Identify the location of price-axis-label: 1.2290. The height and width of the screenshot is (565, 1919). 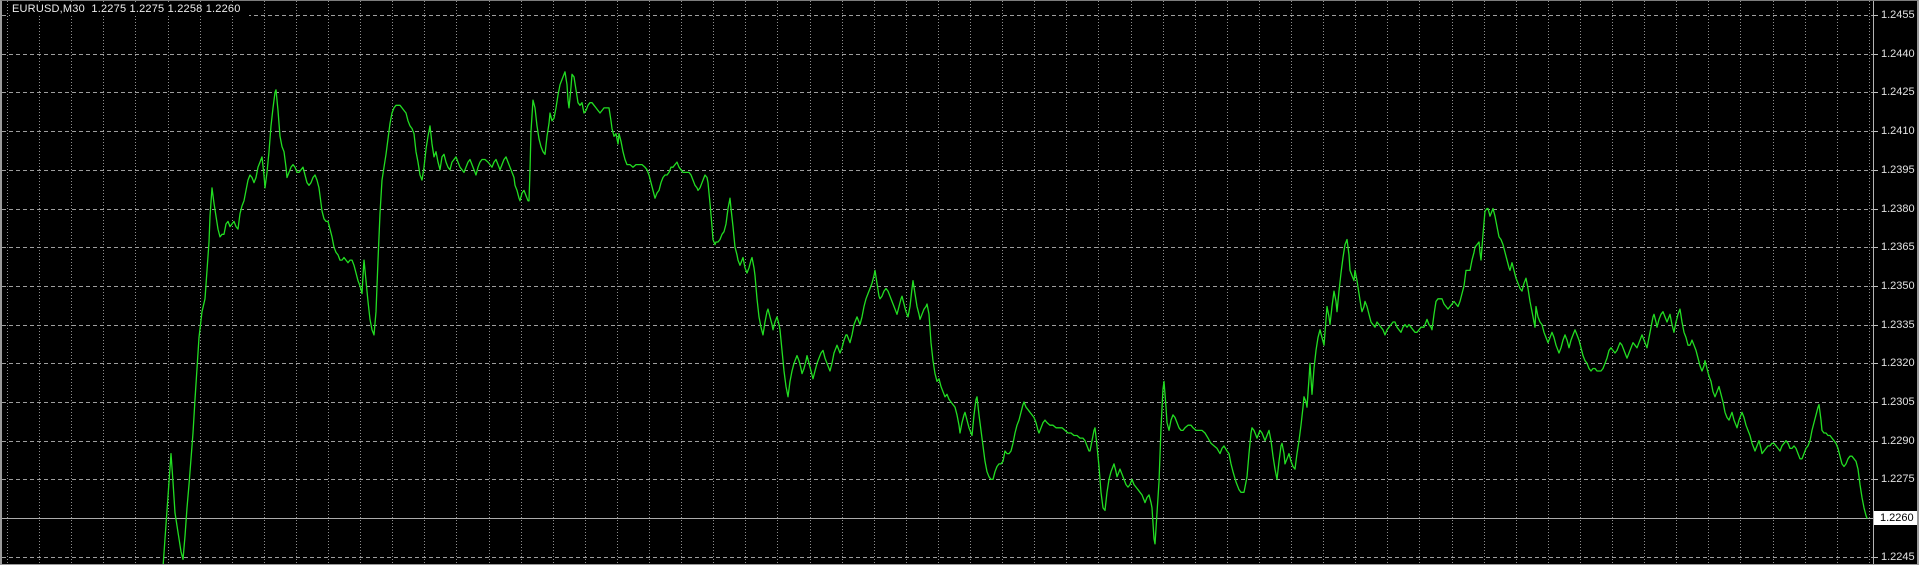
(1898, 441).